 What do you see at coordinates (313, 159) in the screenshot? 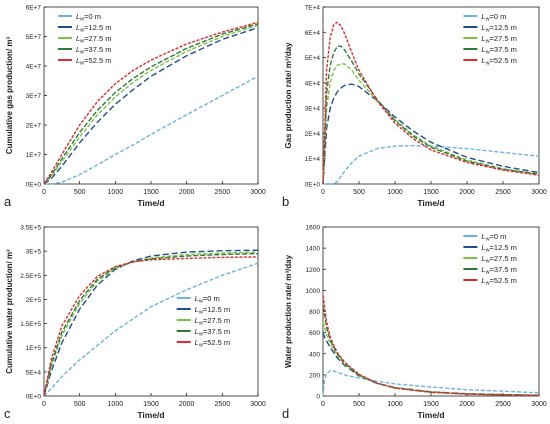
I see `y-tick-label: 1E+4` at bounding box center [313, 159].